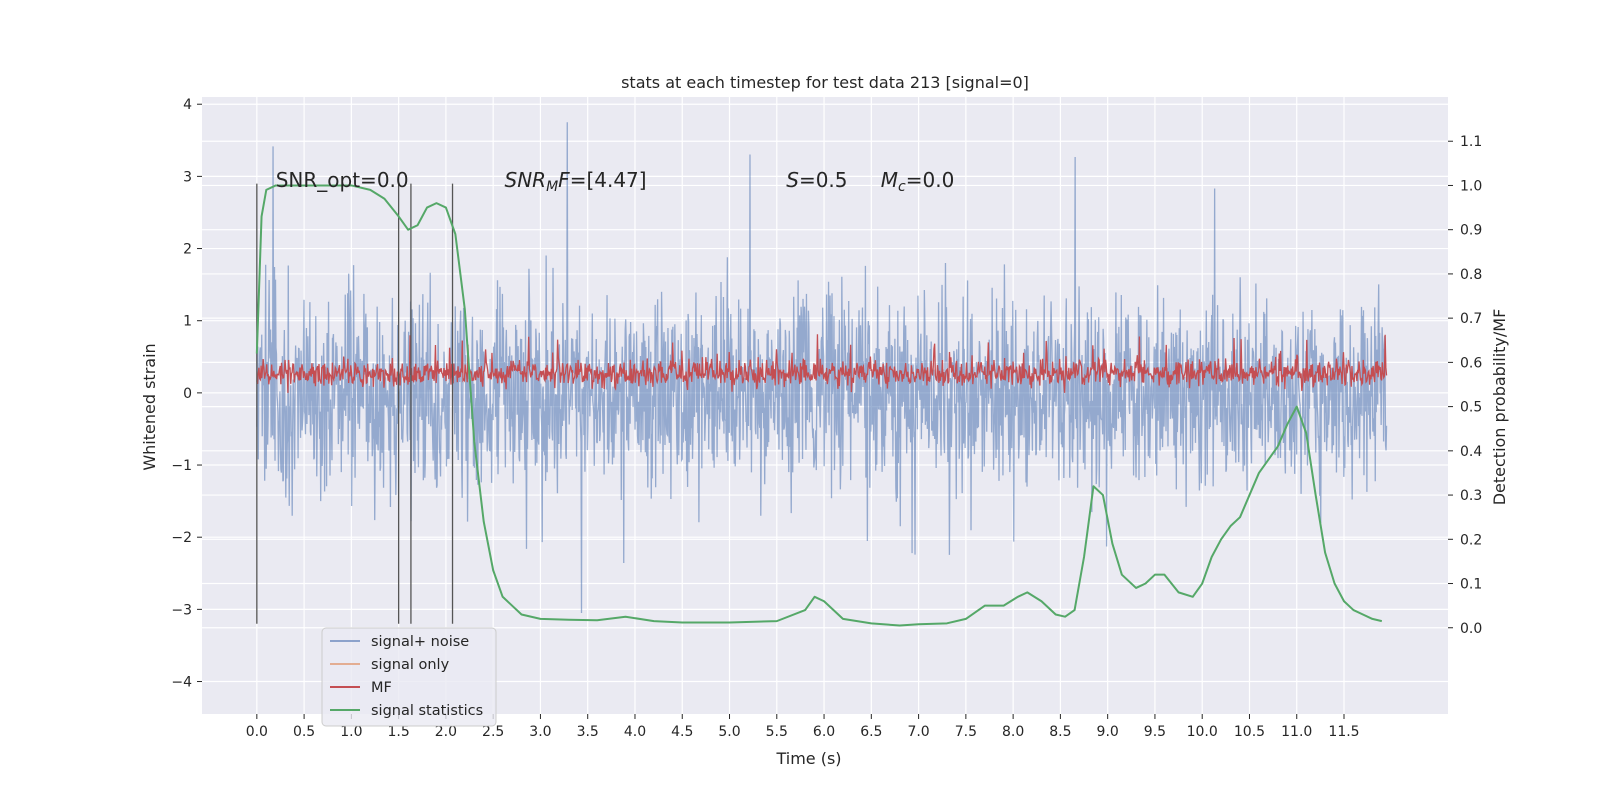  What do you see at coordinates (257, 732) in the screenshot?
I see `x-tick-label: 0.0` at bounding box center [257, 732].